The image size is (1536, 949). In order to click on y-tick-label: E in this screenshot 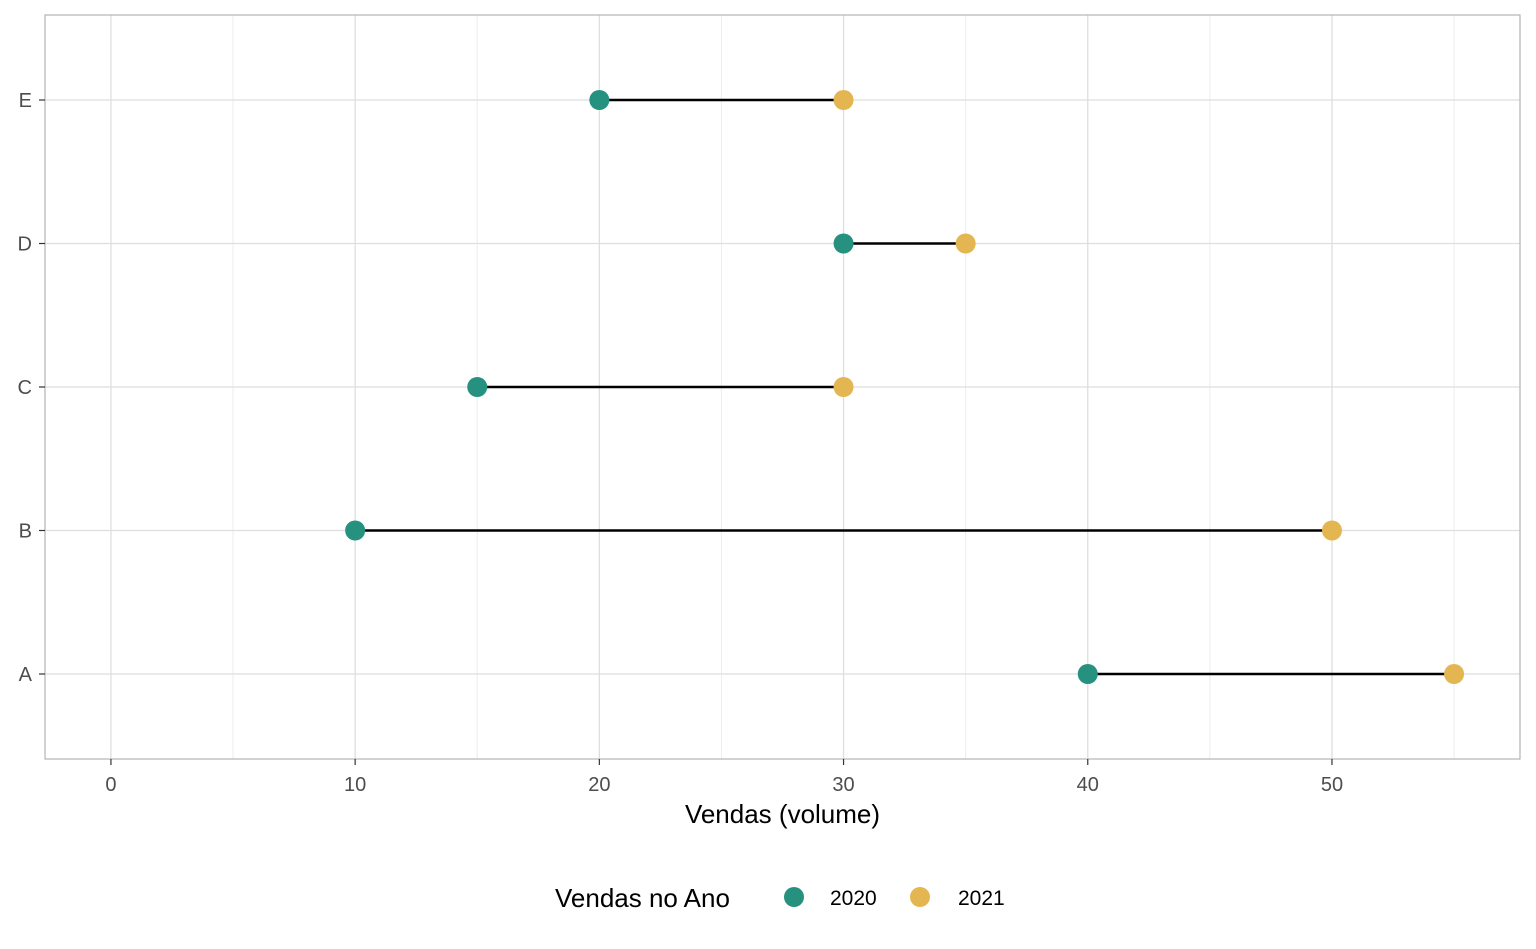, I will do `click(25, 101)`.